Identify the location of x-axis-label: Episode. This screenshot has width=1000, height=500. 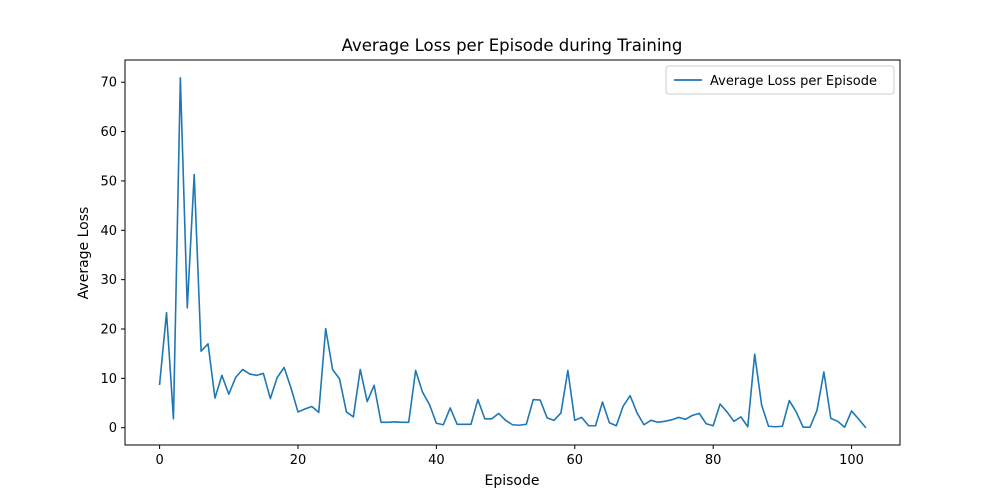
(512, 481).